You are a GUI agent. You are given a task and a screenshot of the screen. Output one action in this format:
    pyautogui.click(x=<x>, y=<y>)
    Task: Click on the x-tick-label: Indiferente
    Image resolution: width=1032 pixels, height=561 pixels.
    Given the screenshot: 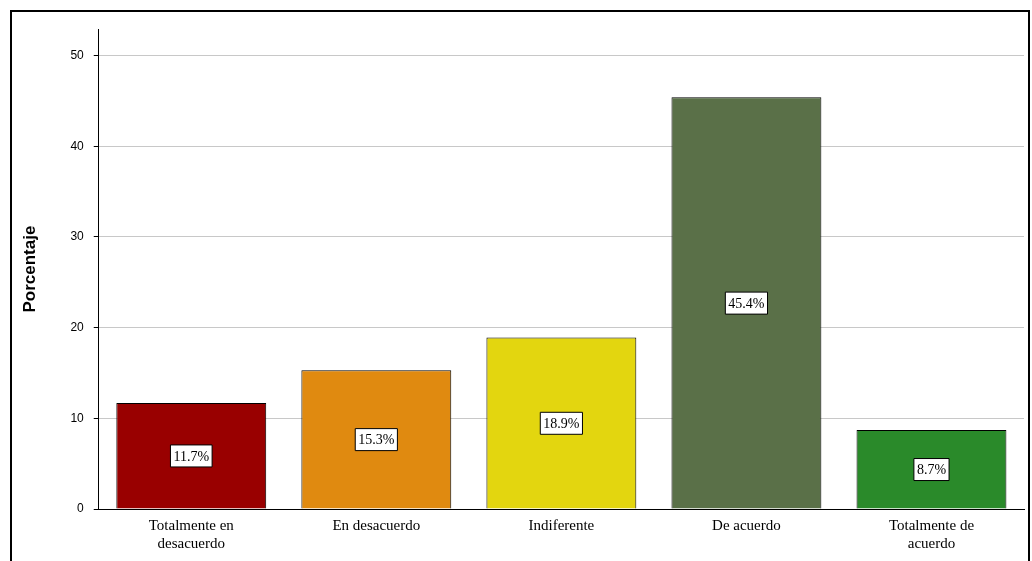 What is the action you would take?
    pyautogui.click(x=561, y=524)
    